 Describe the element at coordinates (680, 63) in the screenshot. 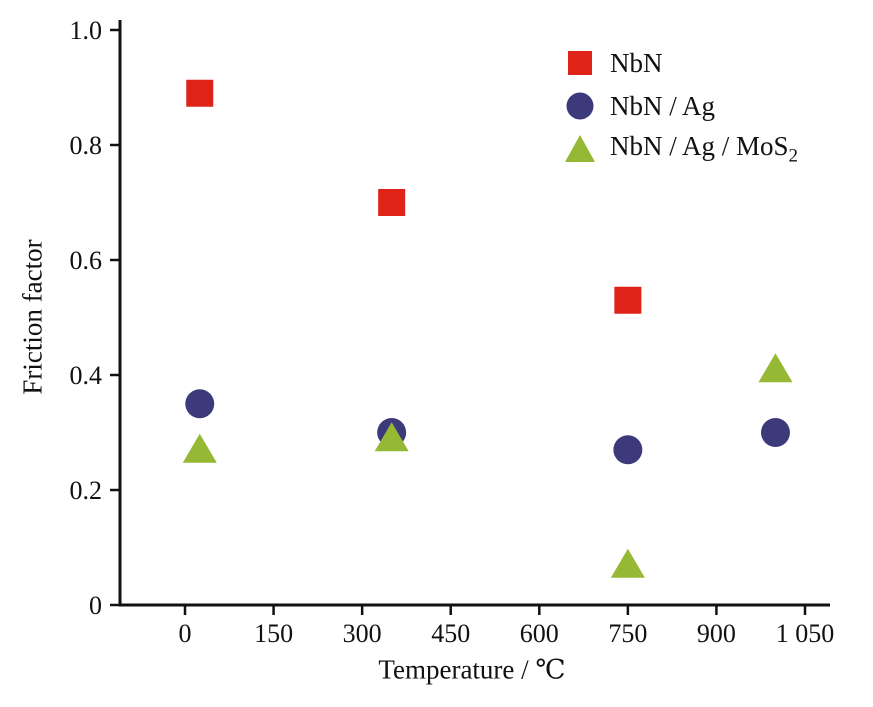

I see `legend-item: NbN` at that location.